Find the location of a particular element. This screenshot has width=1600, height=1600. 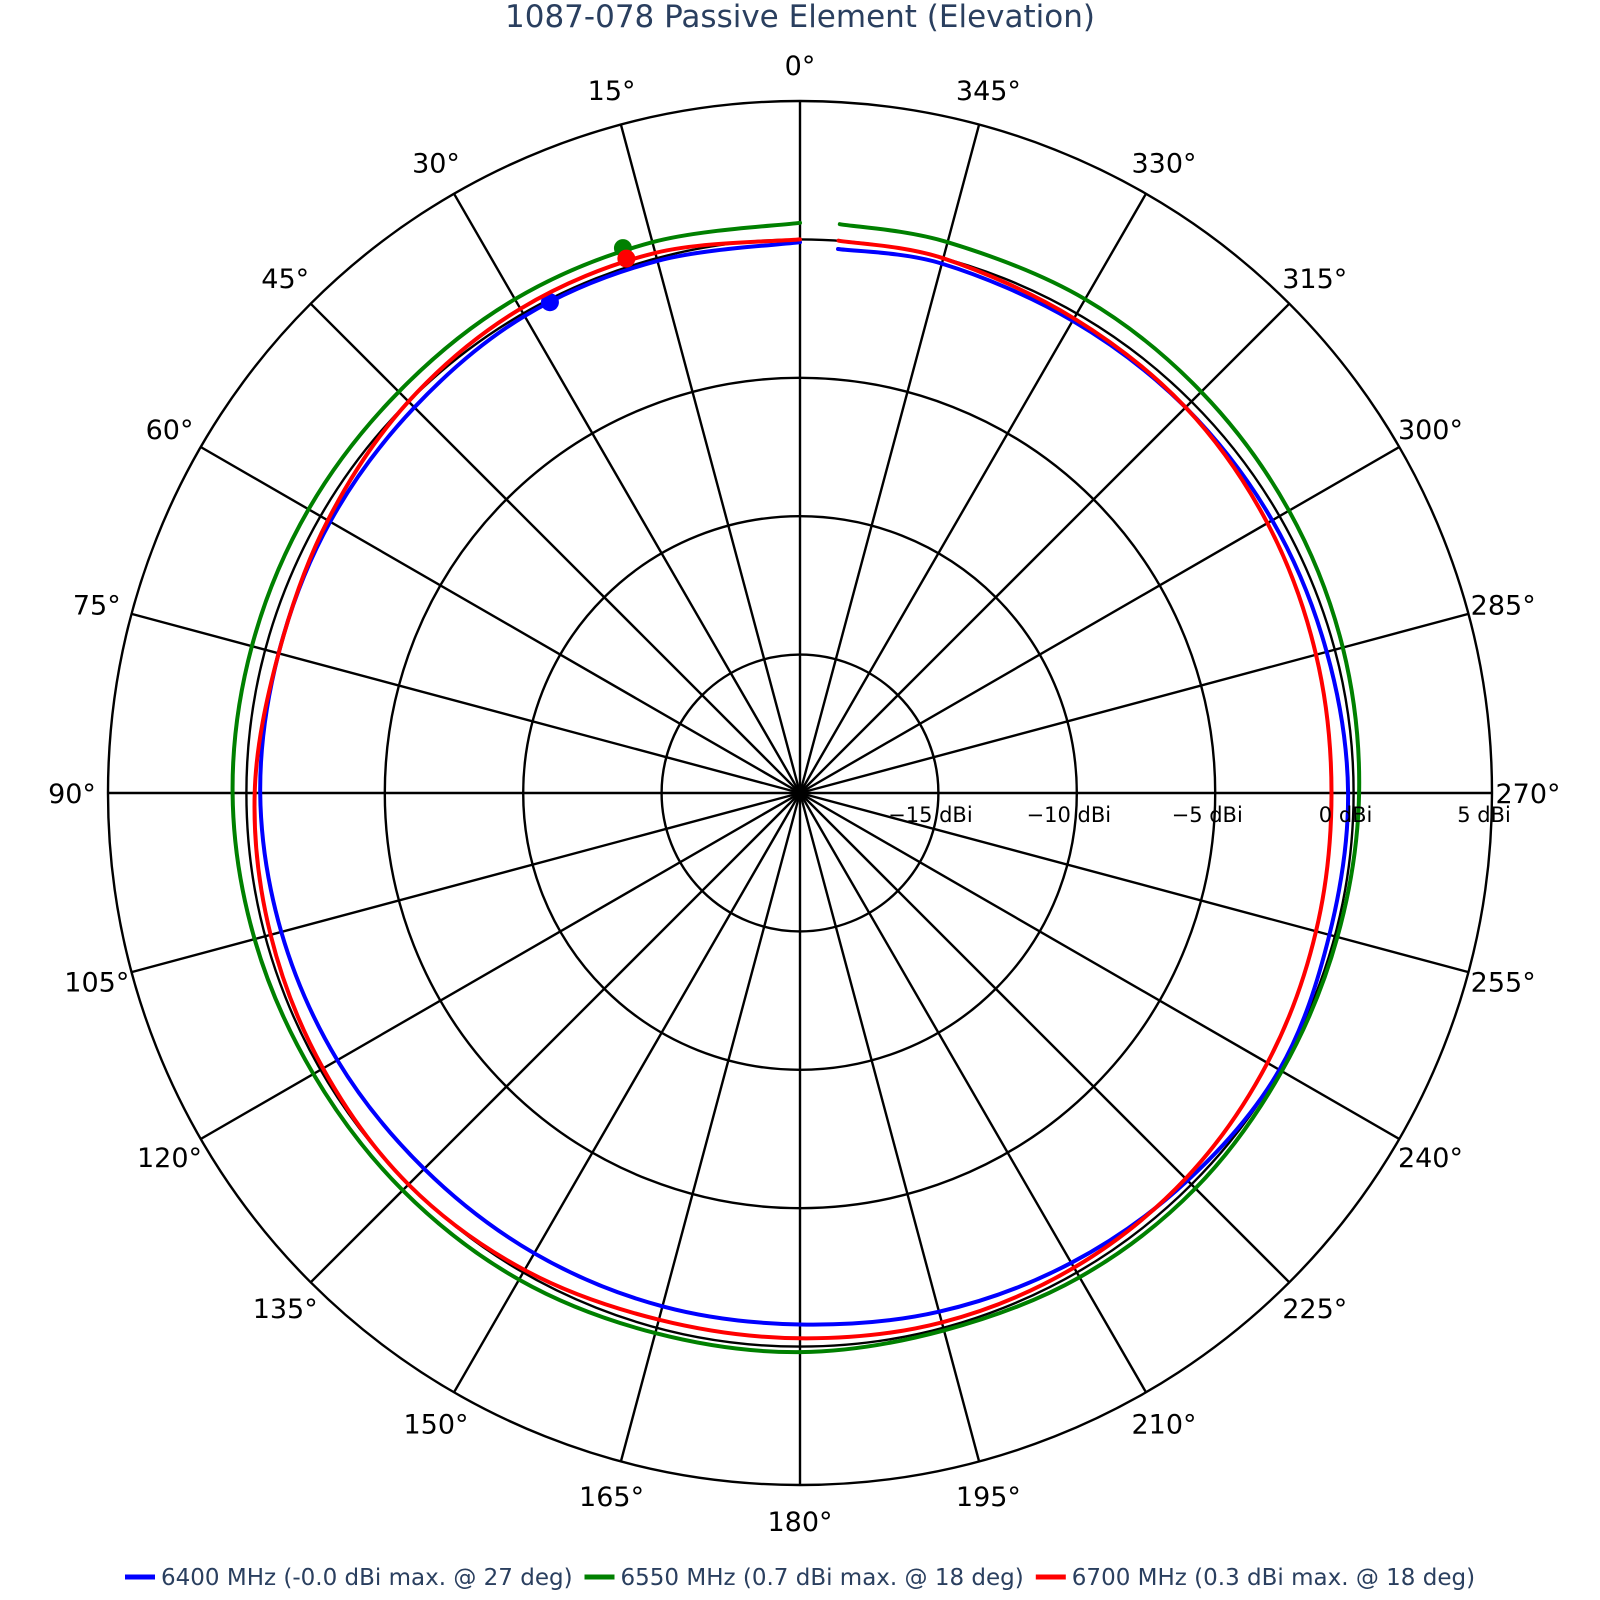

angular-tick-label: 75° is located at coordinates (97, 606).